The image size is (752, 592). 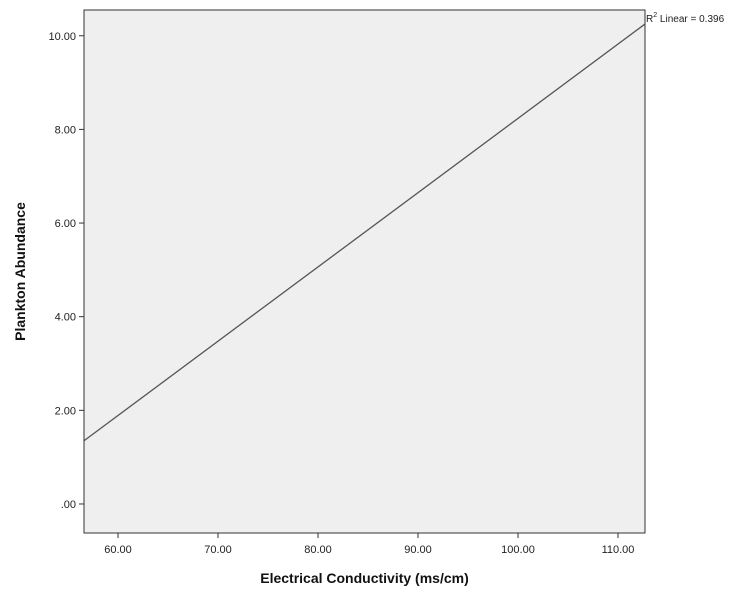 I want to click on x-tick-label: 70.00, so click(x=218, y=550).